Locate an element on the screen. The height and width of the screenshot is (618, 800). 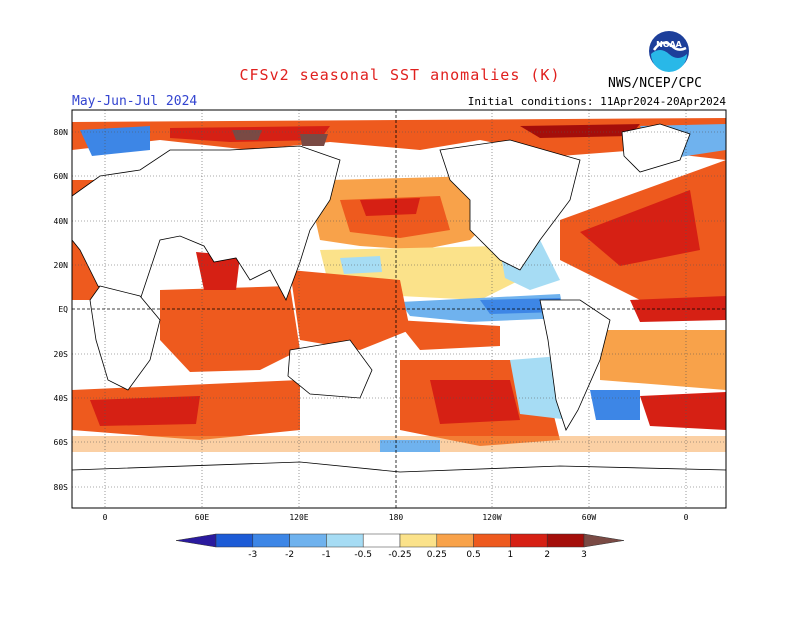
north-atlantic-strong is located at coordinates (640, 228).